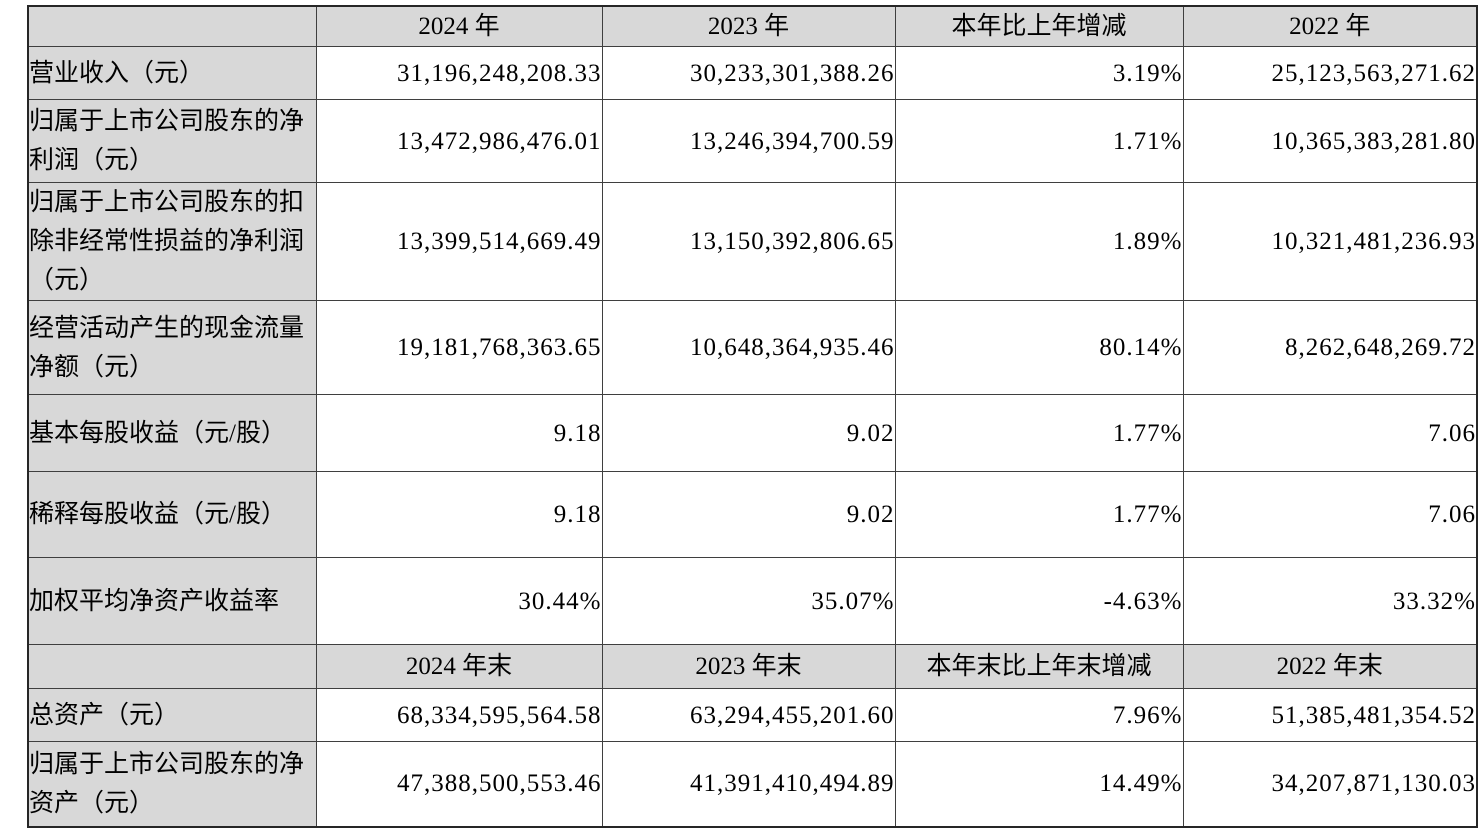  What do you see at coordinates (1330, 241) in the screenshot?
I see `value-cell-2022: 10,321,481,236.93` at bounding box center [1330, 241].